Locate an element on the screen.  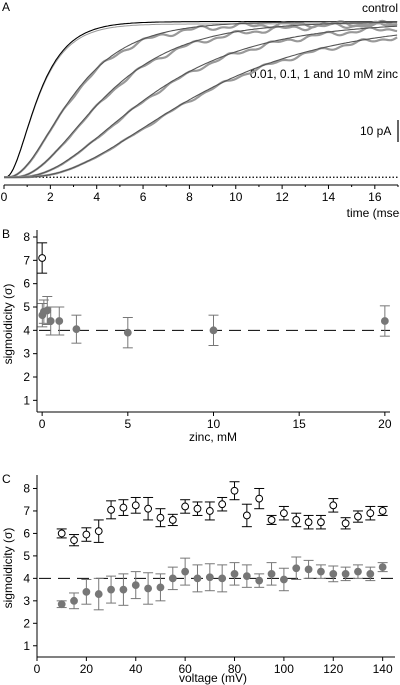
panel-b-ylabel: sigmoidicity (σ) is located at coordinates (8, 324).